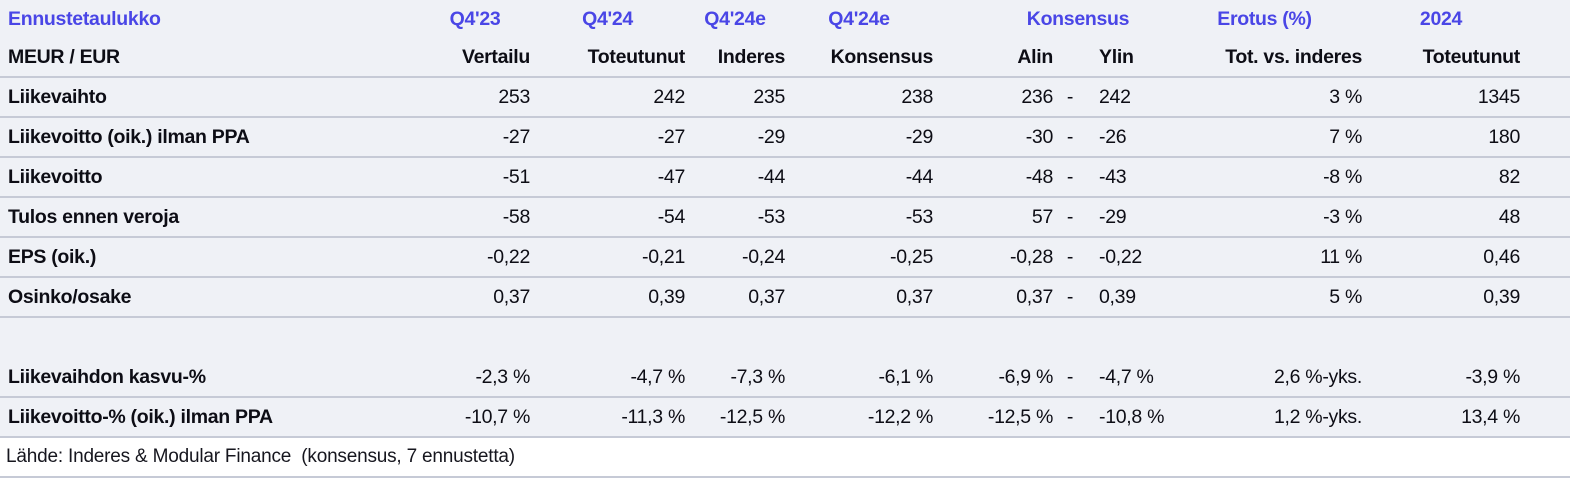 The height and width of the screenshot is (478, 1570). I want to click on empty-spacer-row, so click(785, 338).